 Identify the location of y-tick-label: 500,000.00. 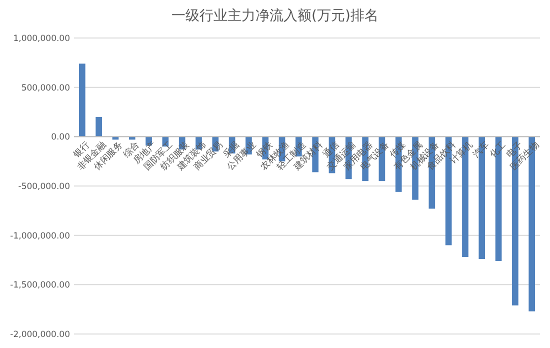
(45, 88).